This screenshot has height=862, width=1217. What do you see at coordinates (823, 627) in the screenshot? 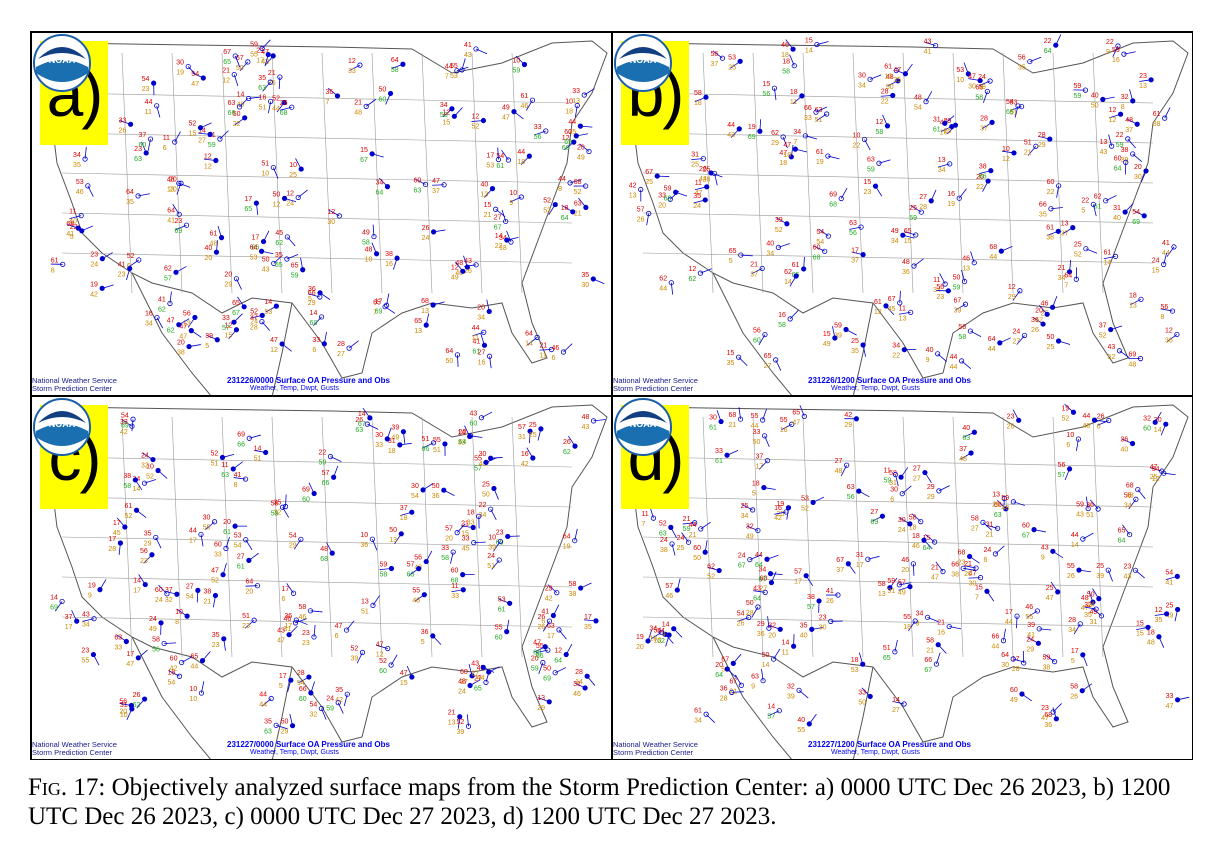
I see `svg-text: 30` at bounding box center [823, 627].